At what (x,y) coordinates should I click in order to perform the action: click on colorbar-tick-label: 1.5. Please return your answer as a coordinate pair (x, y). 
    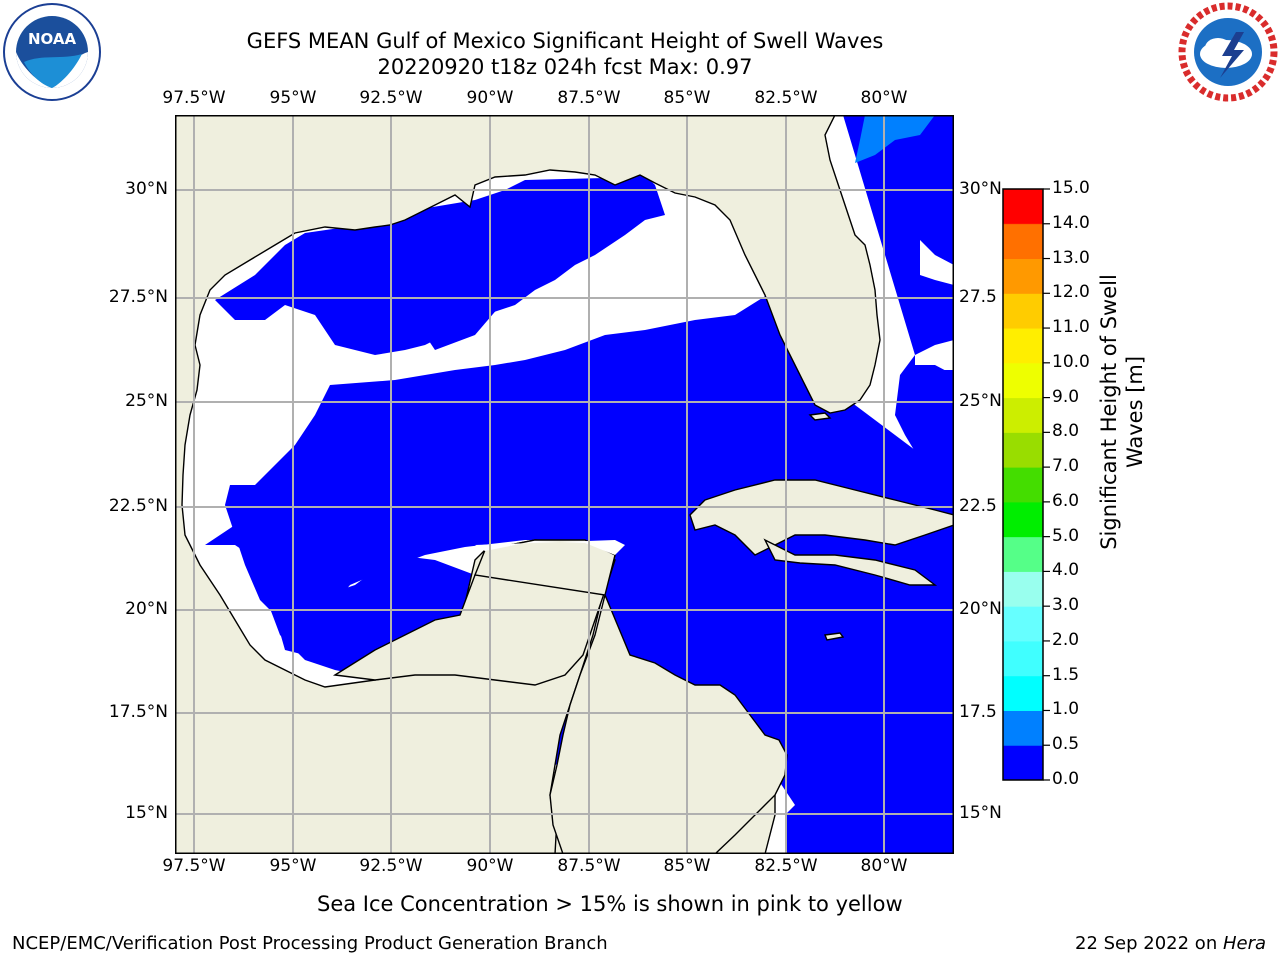
    Looking at the image, I should click on (1066, 674).